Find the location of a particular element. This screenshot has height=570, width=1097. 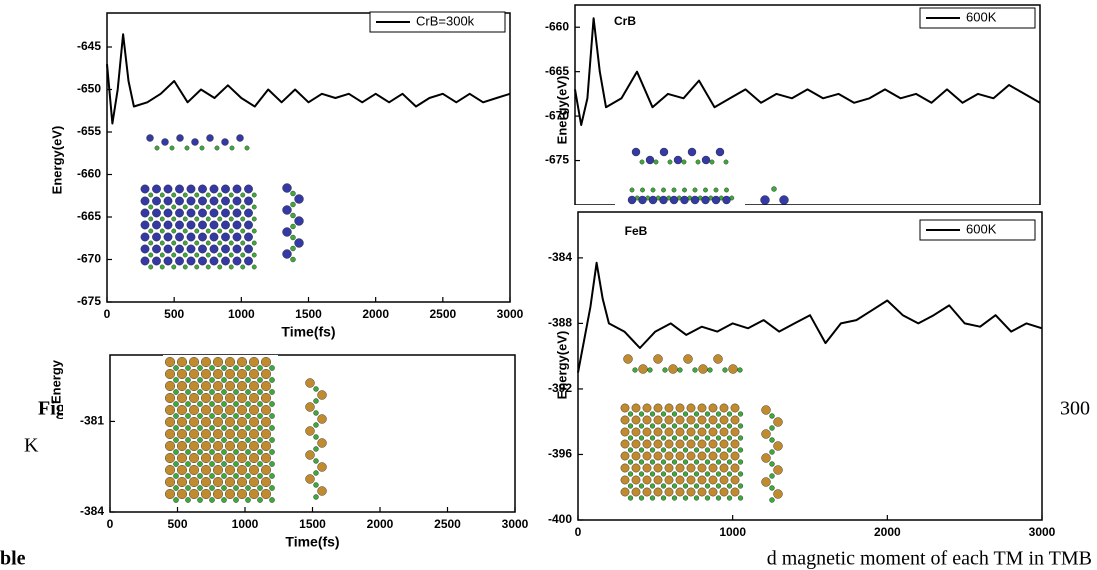

x-tick-label: 2000 is located at coordinates (380, 524).